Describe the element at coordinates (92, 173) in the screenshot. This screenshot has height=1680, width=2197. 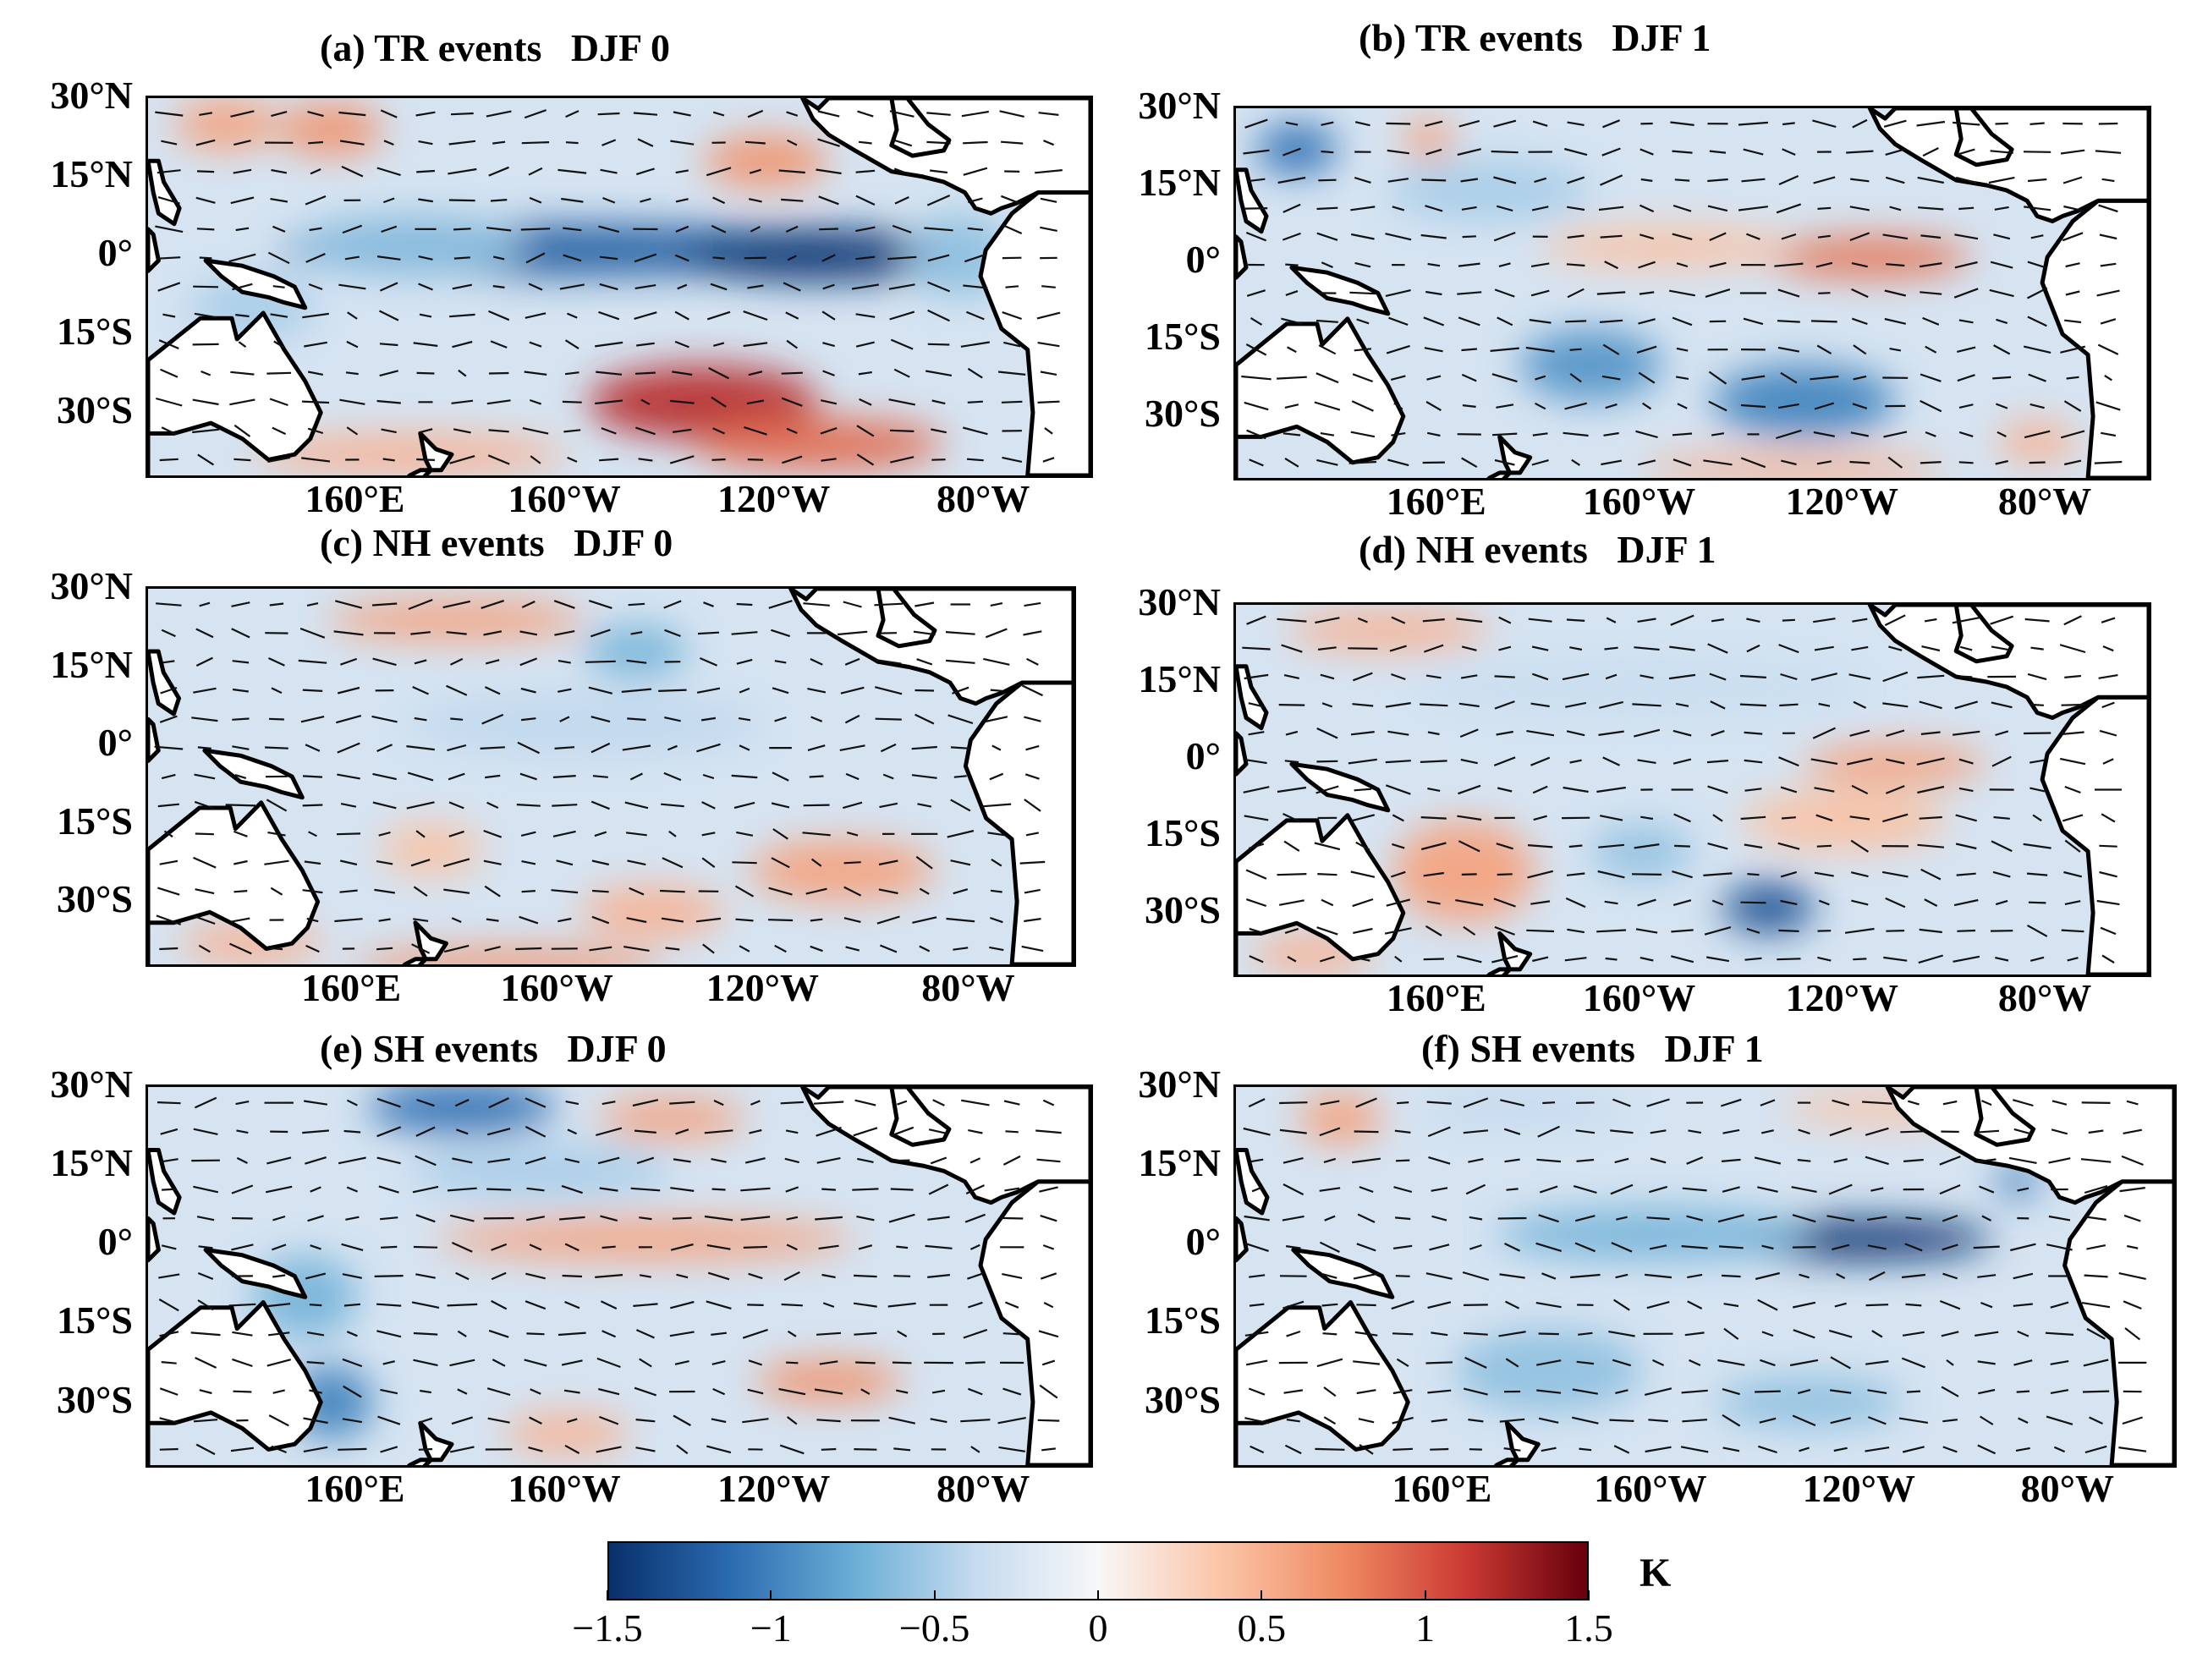
I see `panel-a-lat-label: 15°N` at that location.